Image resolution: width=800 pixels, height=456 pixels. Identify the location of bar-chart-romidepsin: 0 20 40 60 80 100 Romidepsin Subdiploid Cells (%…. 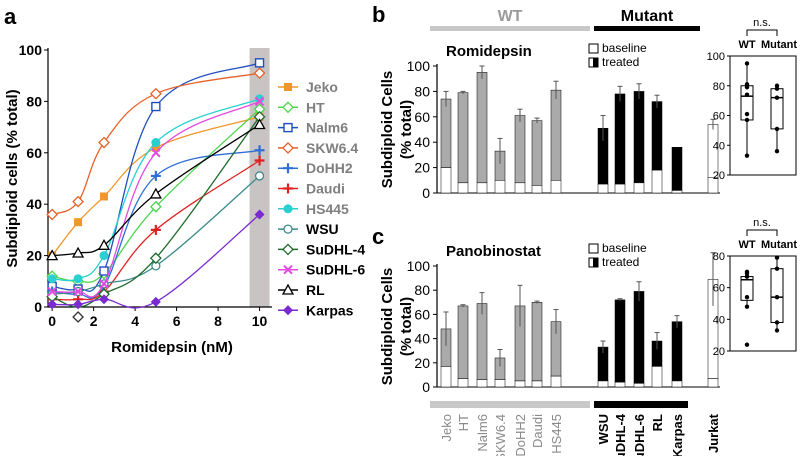
(549, 122).